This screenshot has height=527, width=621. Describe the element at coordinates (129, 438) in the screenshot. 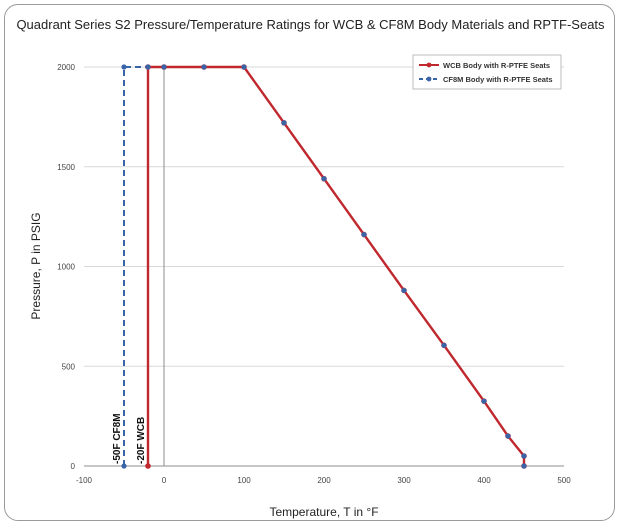

I see `annotations: -50F CF8M -20F WCB` at that location.